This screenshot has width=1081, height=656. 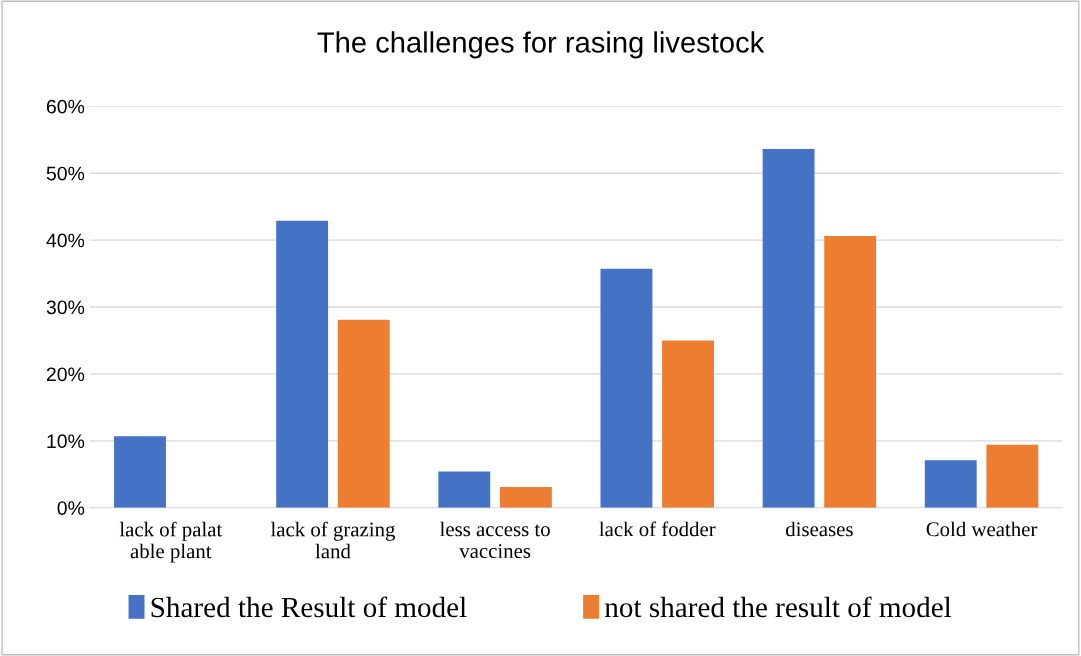 I want to click on x-tick-label: diseases, so click(x=819, y=529).